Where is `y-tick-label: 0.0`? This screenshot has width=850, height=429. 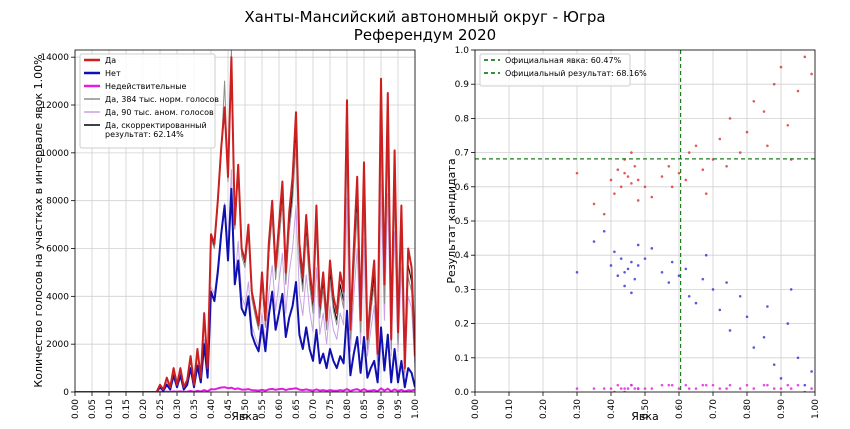 y-tick-label: 0.0 is located at coordinates (462, 393).